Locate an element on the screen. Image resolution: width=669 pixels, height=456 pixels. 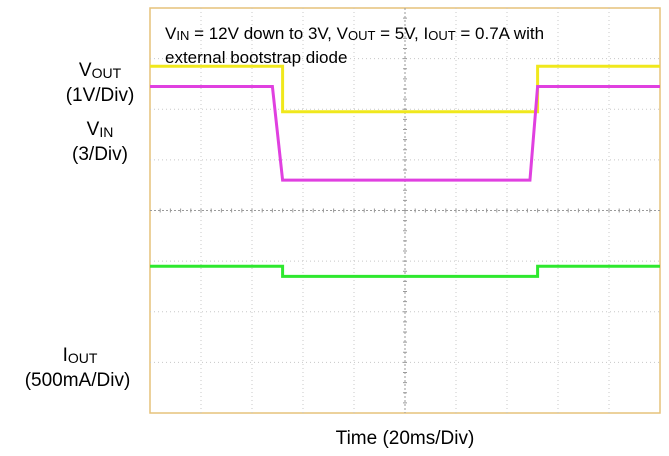
iout-channel-label: IOUT is located at coordinates (80, 355).